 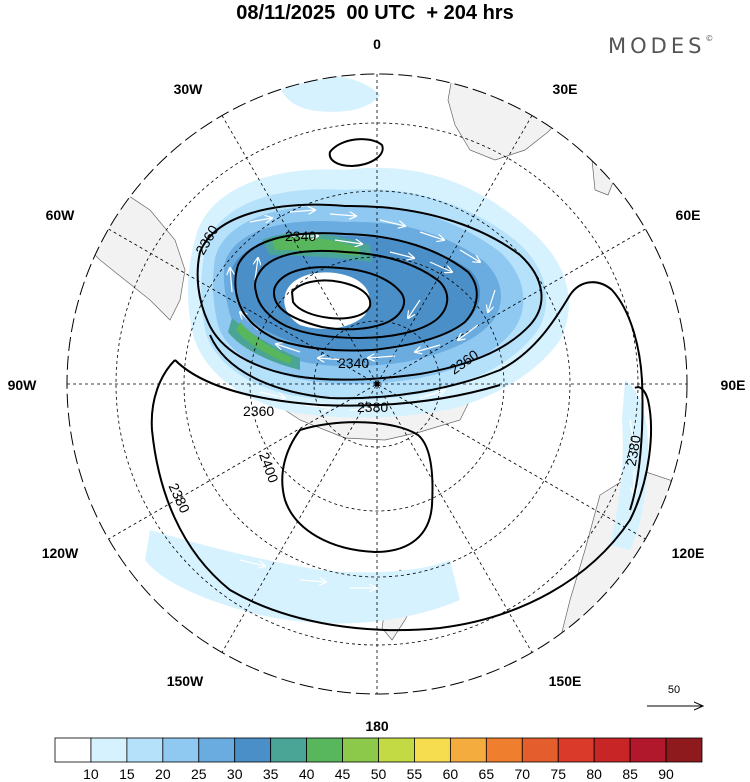 What do you see at coordinates (487, 774) in the screenshot?
I see `colorbar-label: 65` at bounding box center [487, 774].